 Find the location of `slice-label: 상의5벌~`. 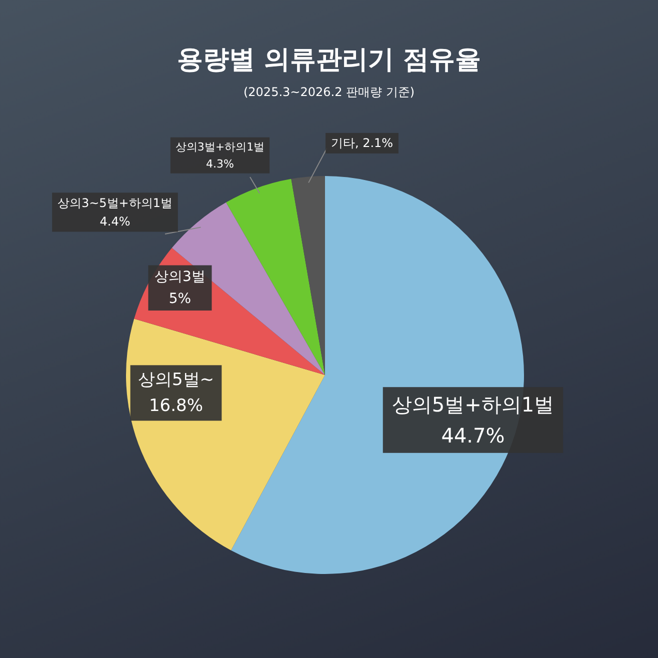

slice-label: 상의5벌~ is located at coordinates (176, 380).